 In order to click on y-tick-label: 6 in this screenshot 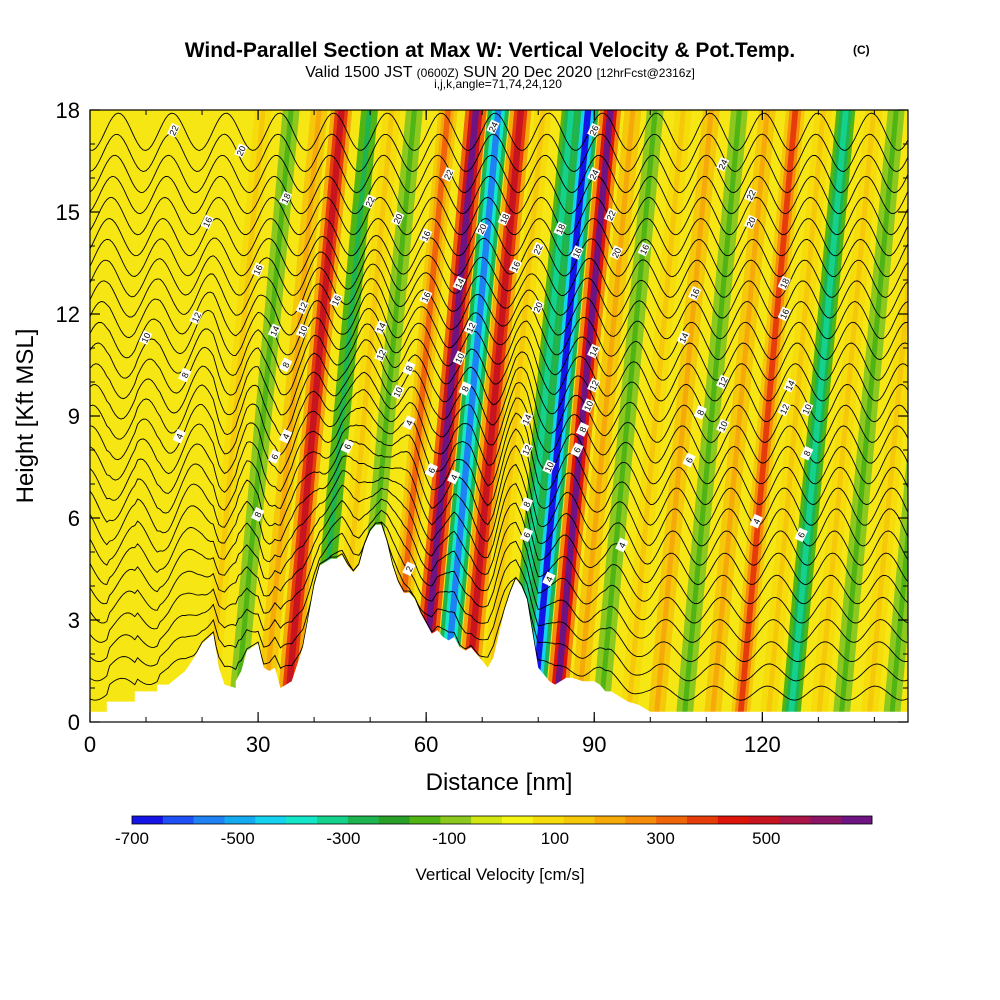, I will do `click(74, 518)`.